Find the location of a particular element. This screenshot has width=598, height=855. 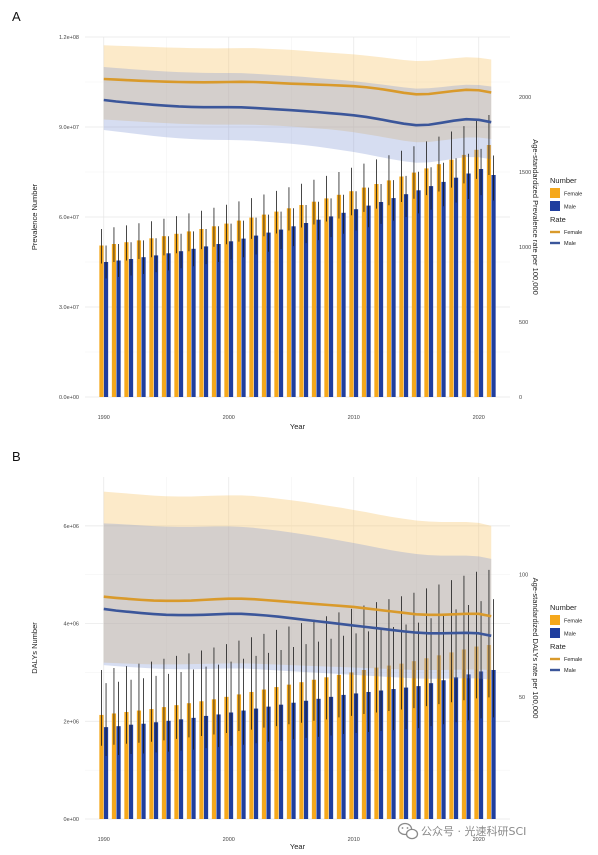

y-tick-label: 2e+06 is located at coordinates (71, 722).